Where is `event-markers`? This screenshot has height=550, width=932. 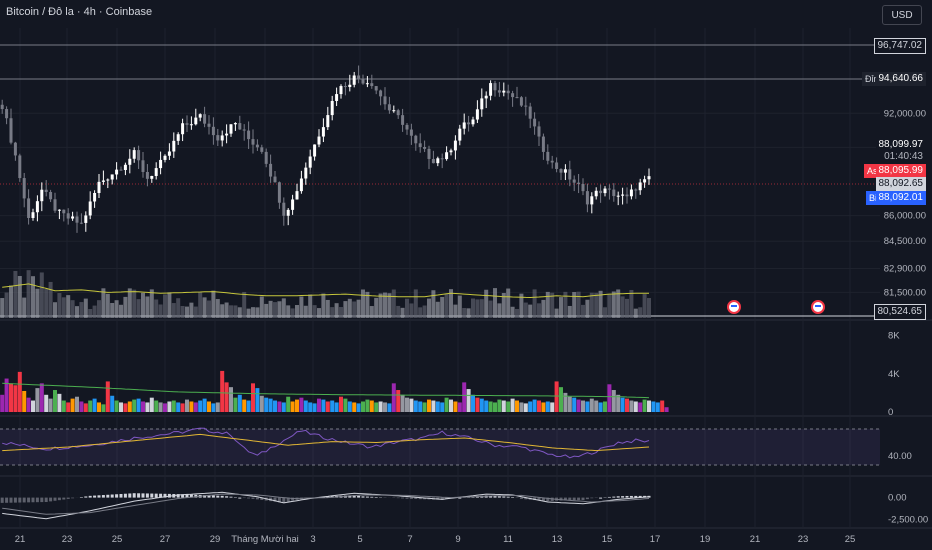 event-markers is located at coordinates (776, 307).